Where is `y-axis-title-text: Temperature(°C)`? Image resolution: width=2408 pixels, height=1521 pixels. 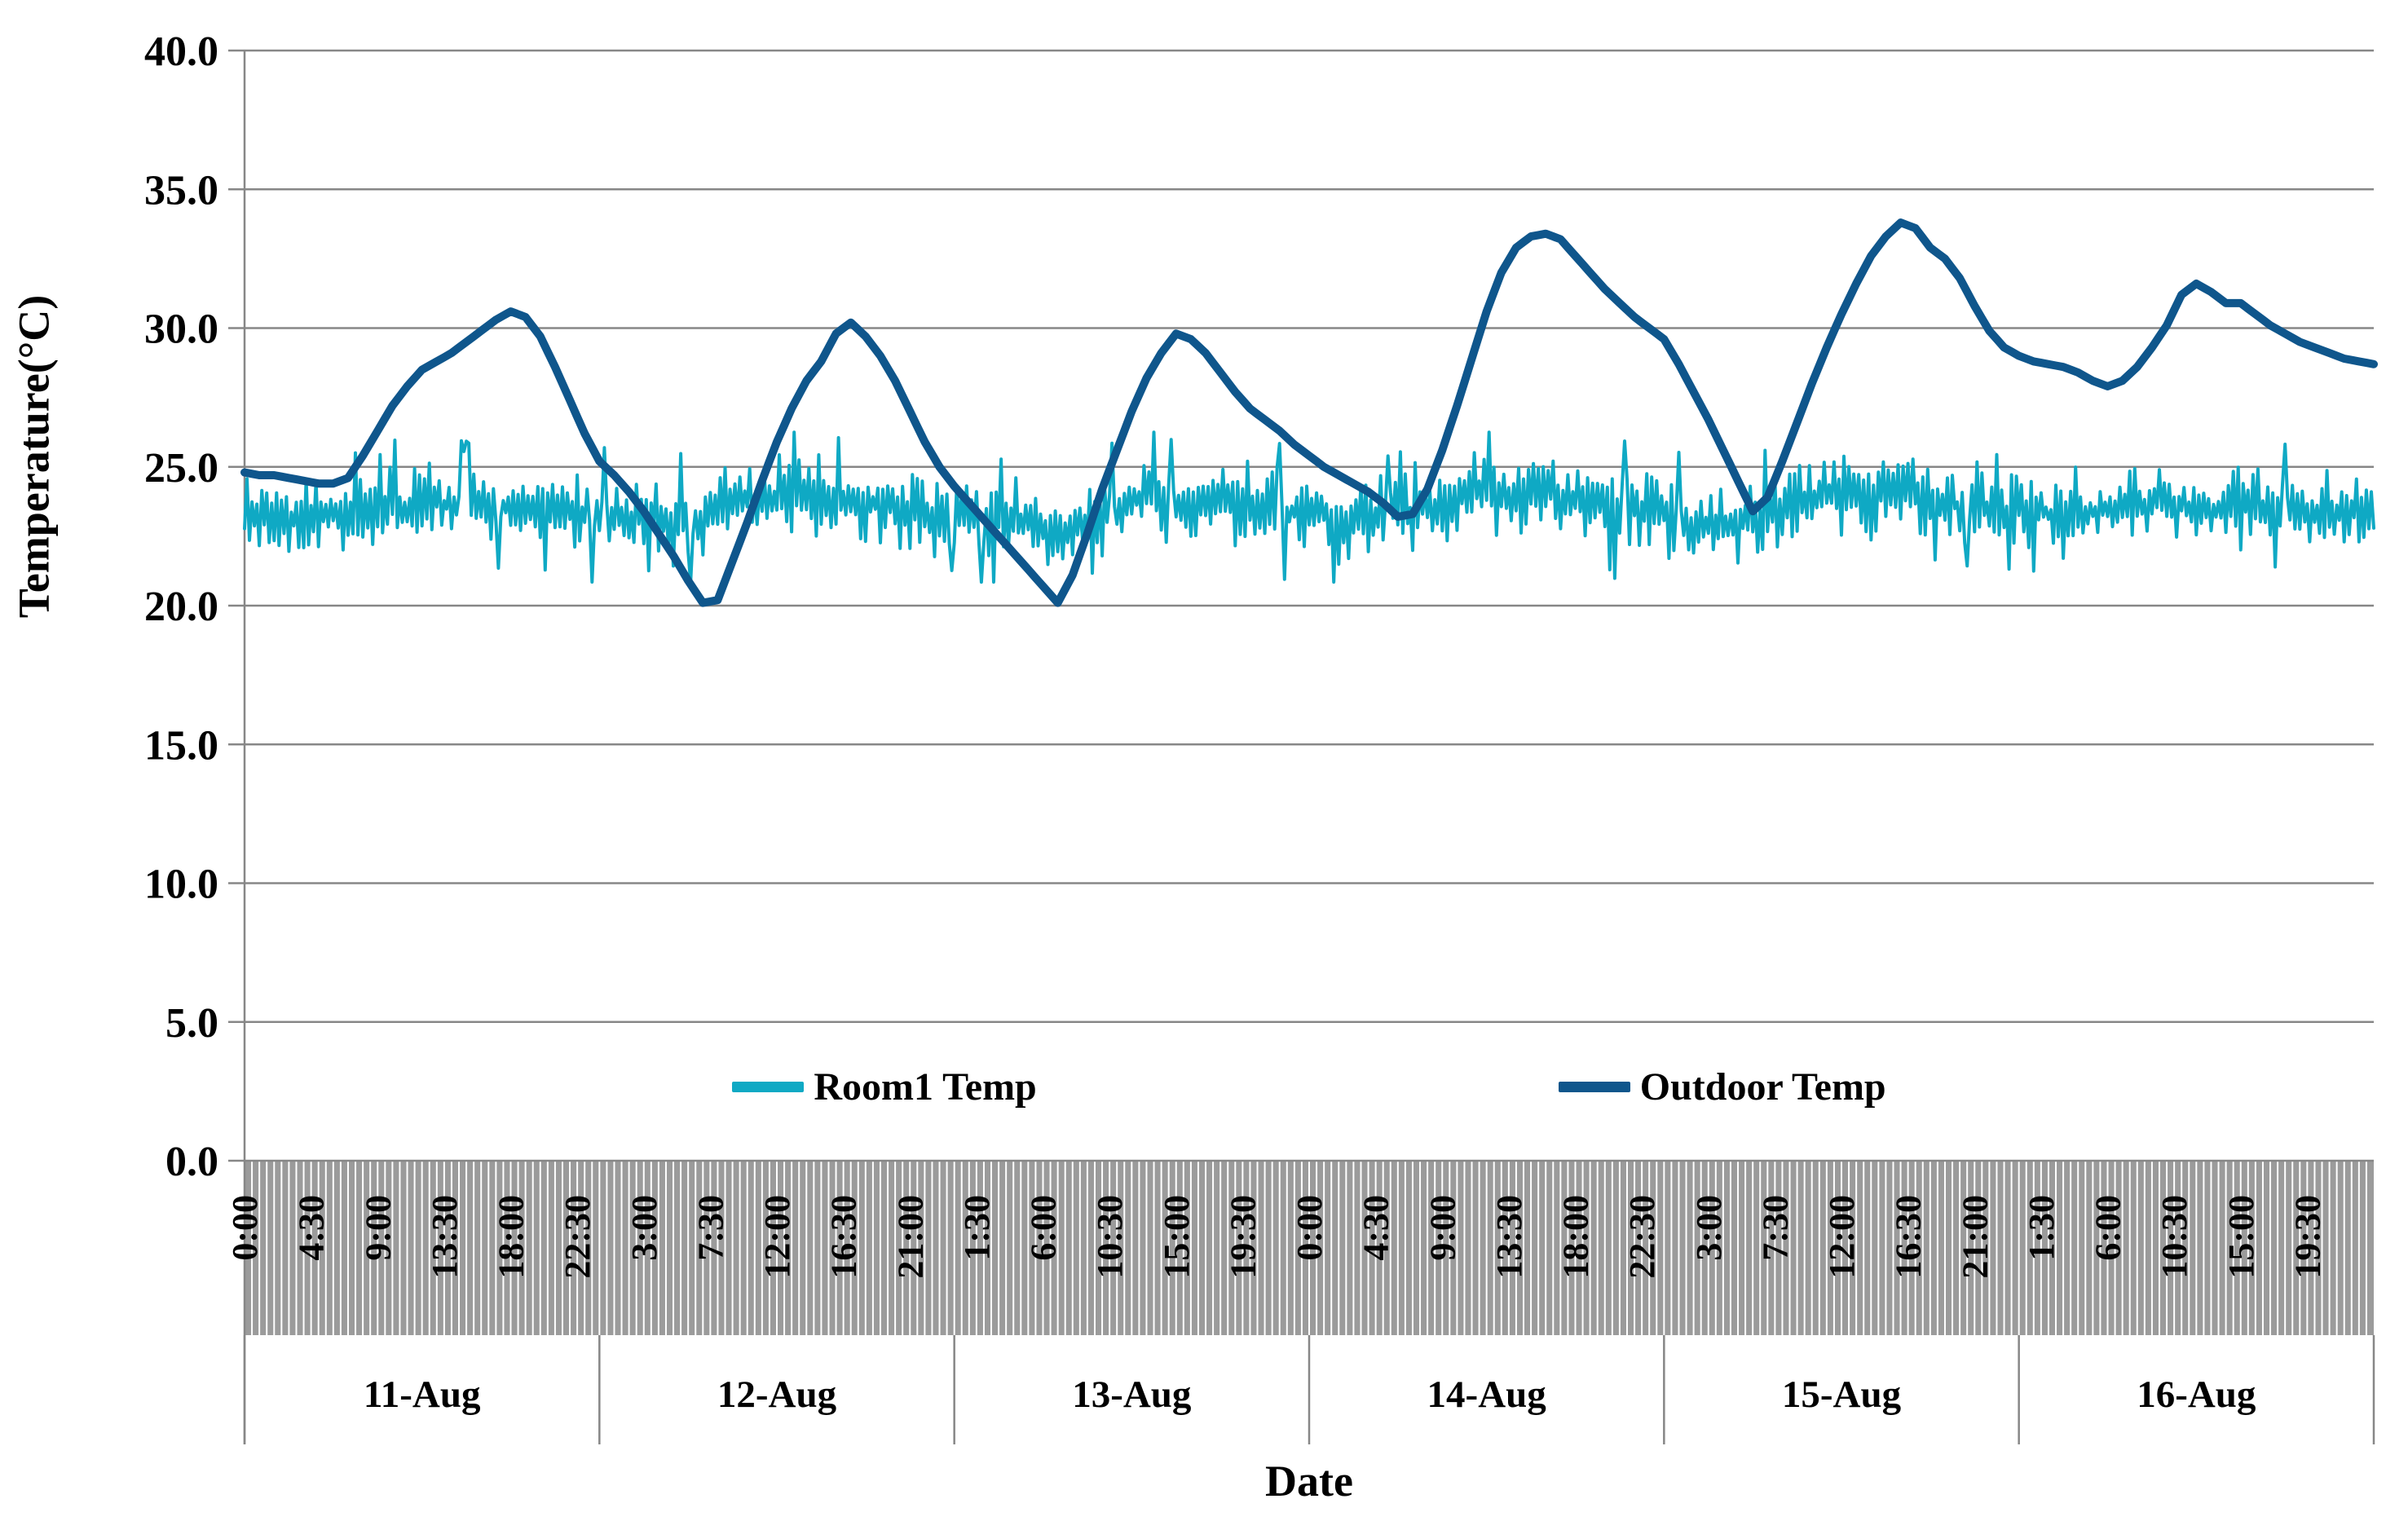
y-axis-title-text: Temperature(°C) is located at coordinates (34, 456).